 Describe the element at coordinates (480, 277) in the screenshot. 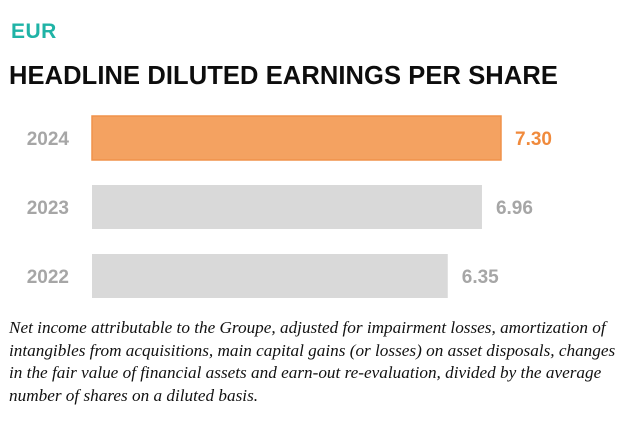

I see `value-label-2022: 6.35` at that location.